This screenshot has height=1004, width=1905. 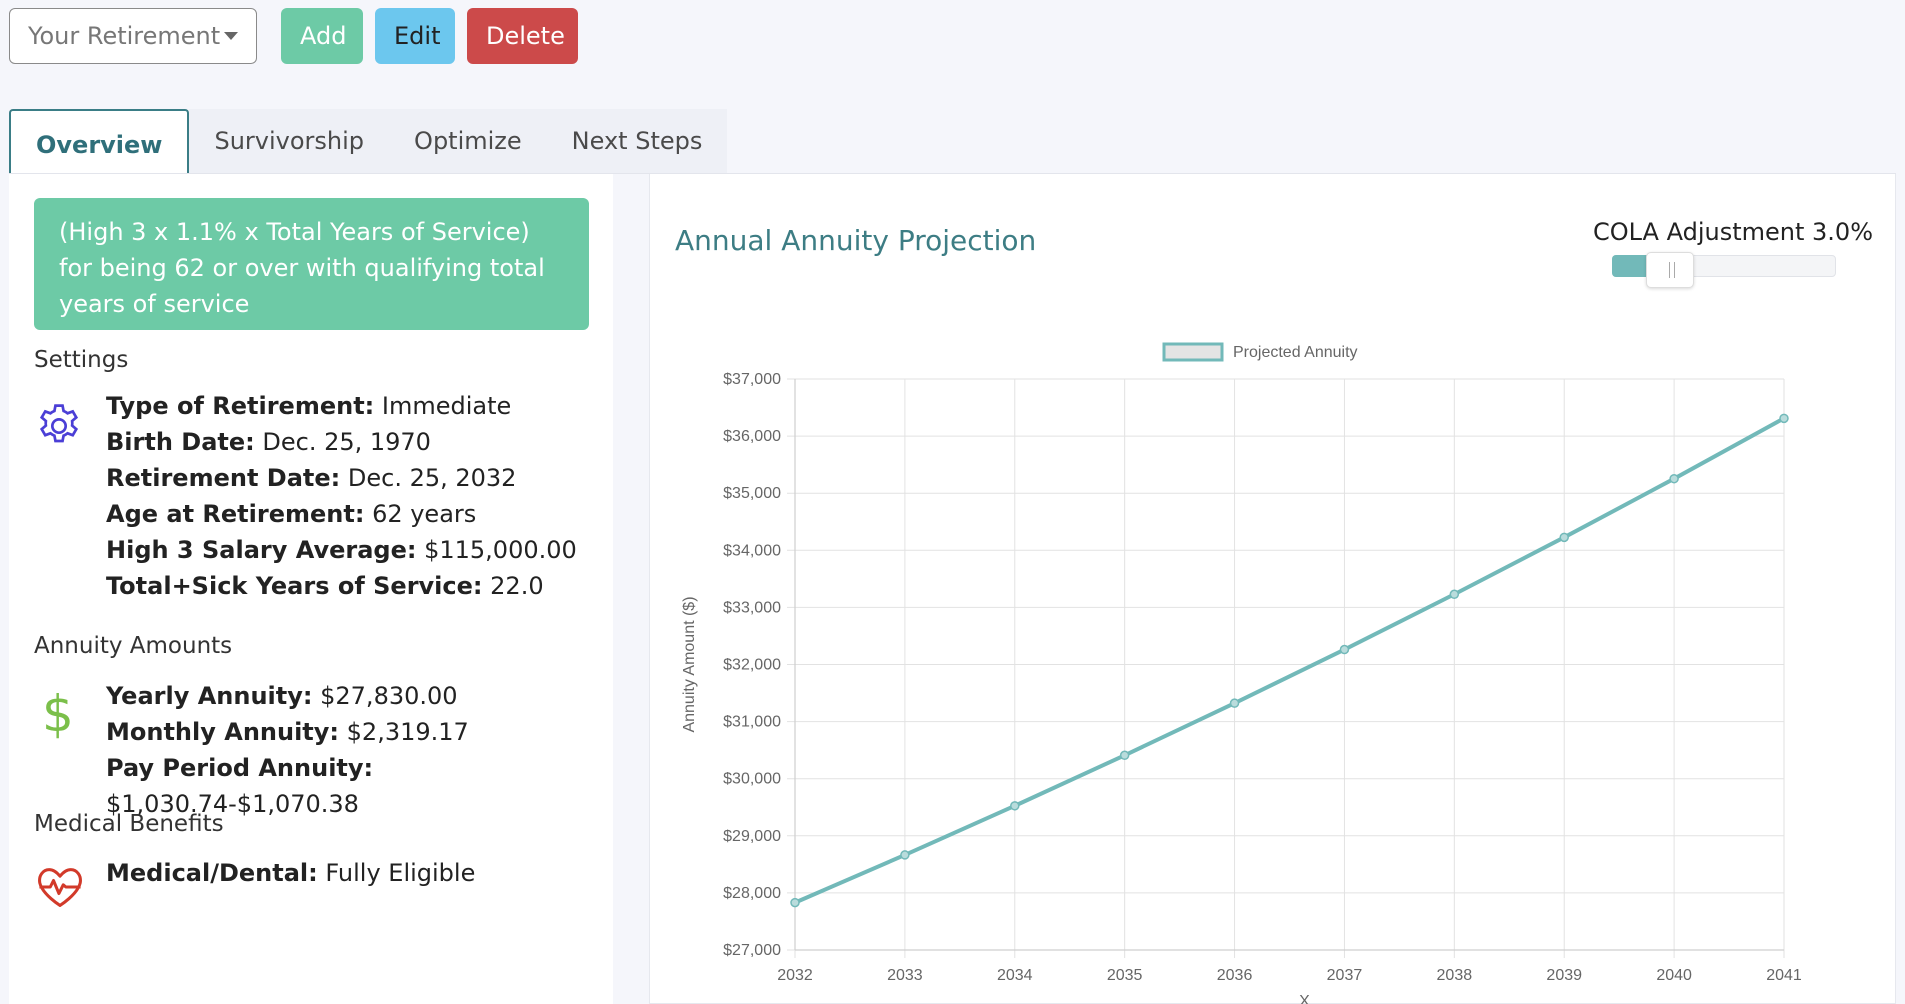 What do you see at coordinates (752, 607) in the screenshot?
I see `y-tick-label: $33,000` at bounding box center [752, 607].